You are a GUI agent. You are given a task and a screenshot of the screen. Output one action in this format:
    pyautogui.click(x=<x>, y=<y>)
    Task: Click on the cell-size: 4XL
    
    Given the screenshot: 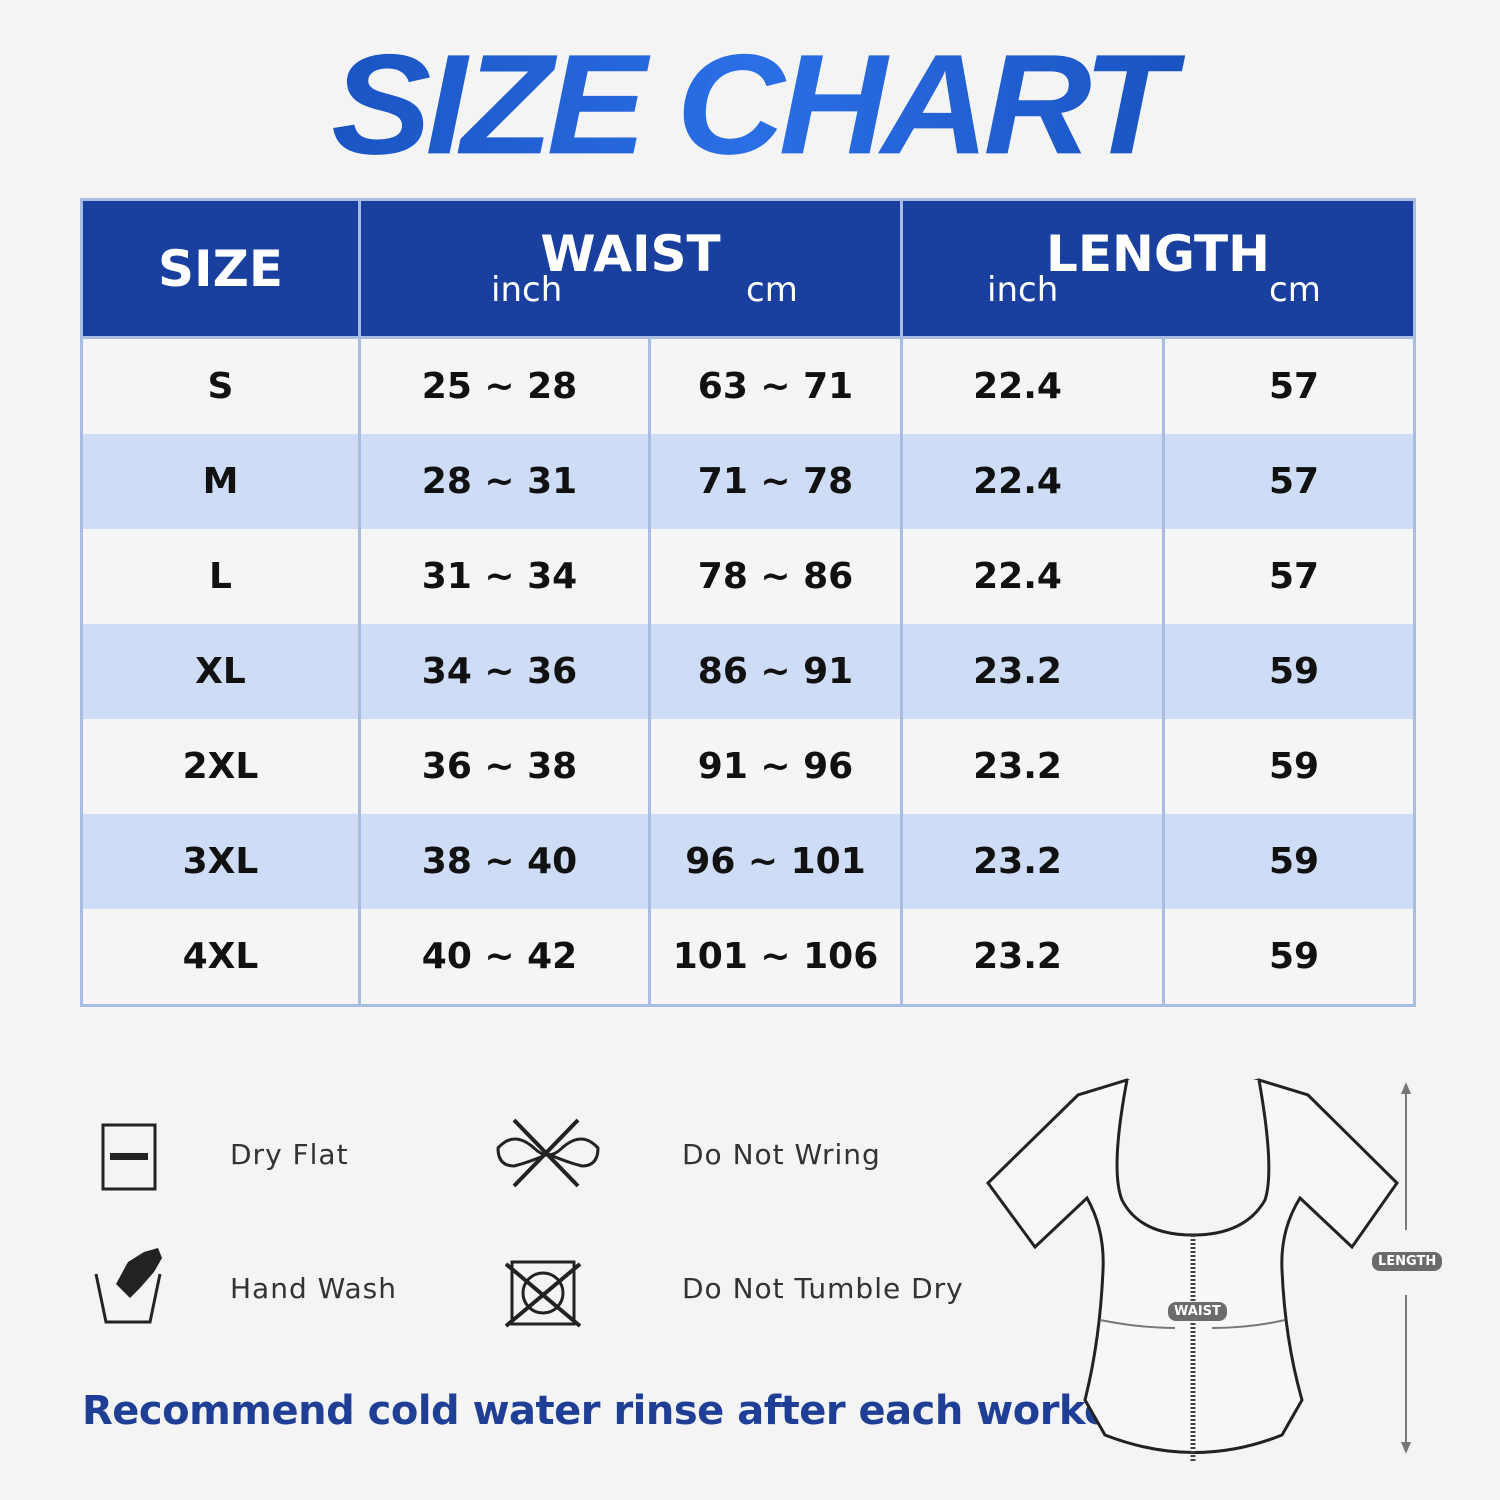 What is the action you would take?
    pyautogui.click(x=220, y=958)
    